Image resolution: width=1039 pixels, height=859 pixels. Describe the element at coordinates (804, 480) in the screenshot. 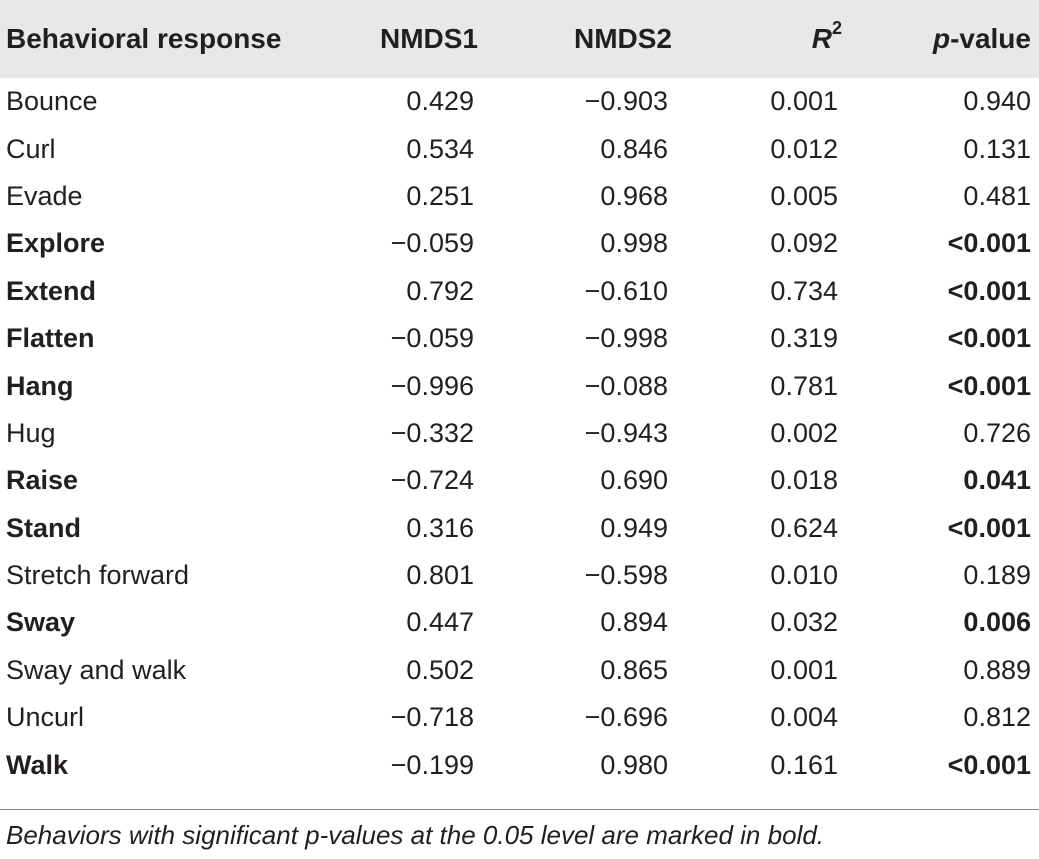

I see `cell-r2: 0.018` at that location.